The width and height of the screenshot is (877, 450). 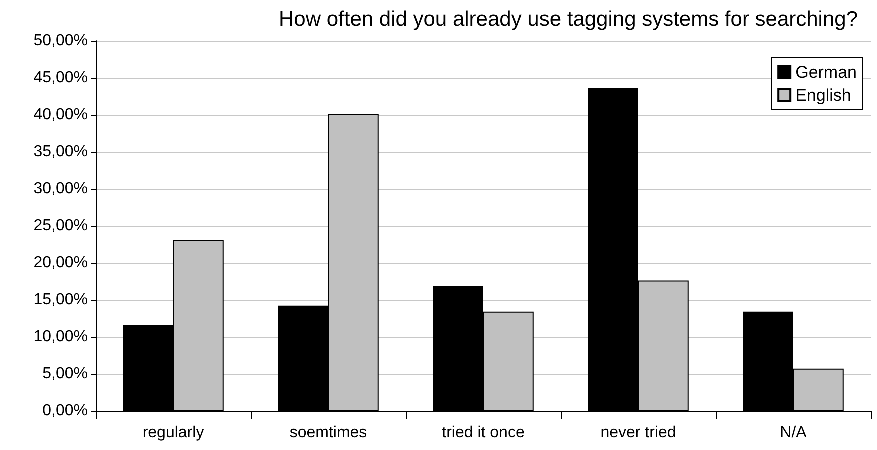 What do you see at coordinates (794, 433) in the screenshot?
I see `x-tick-label: N/A` at bounding box center [794, 433].